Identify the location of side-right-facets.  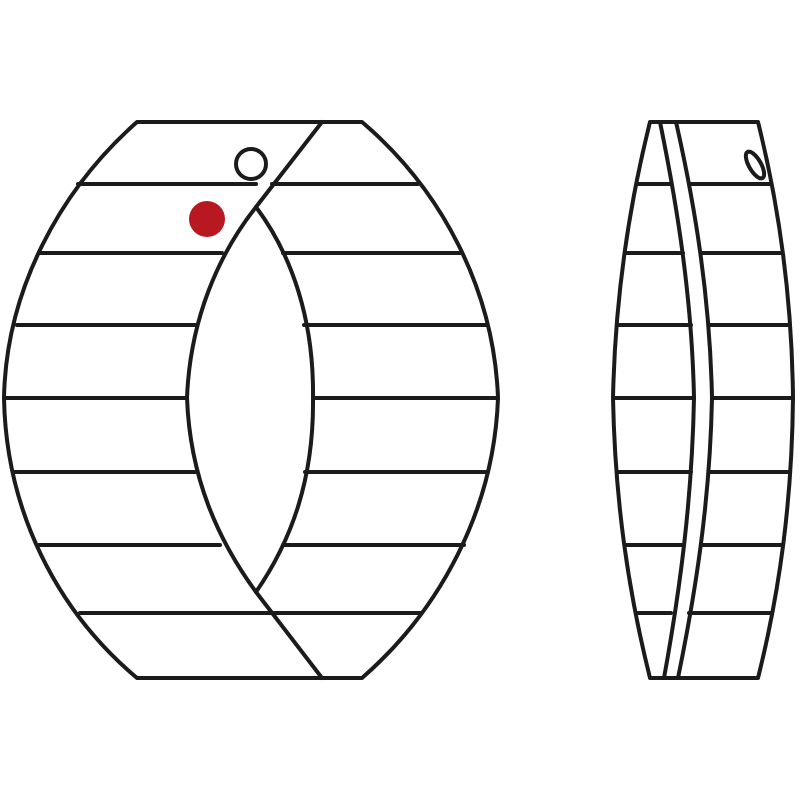
(741, 398).